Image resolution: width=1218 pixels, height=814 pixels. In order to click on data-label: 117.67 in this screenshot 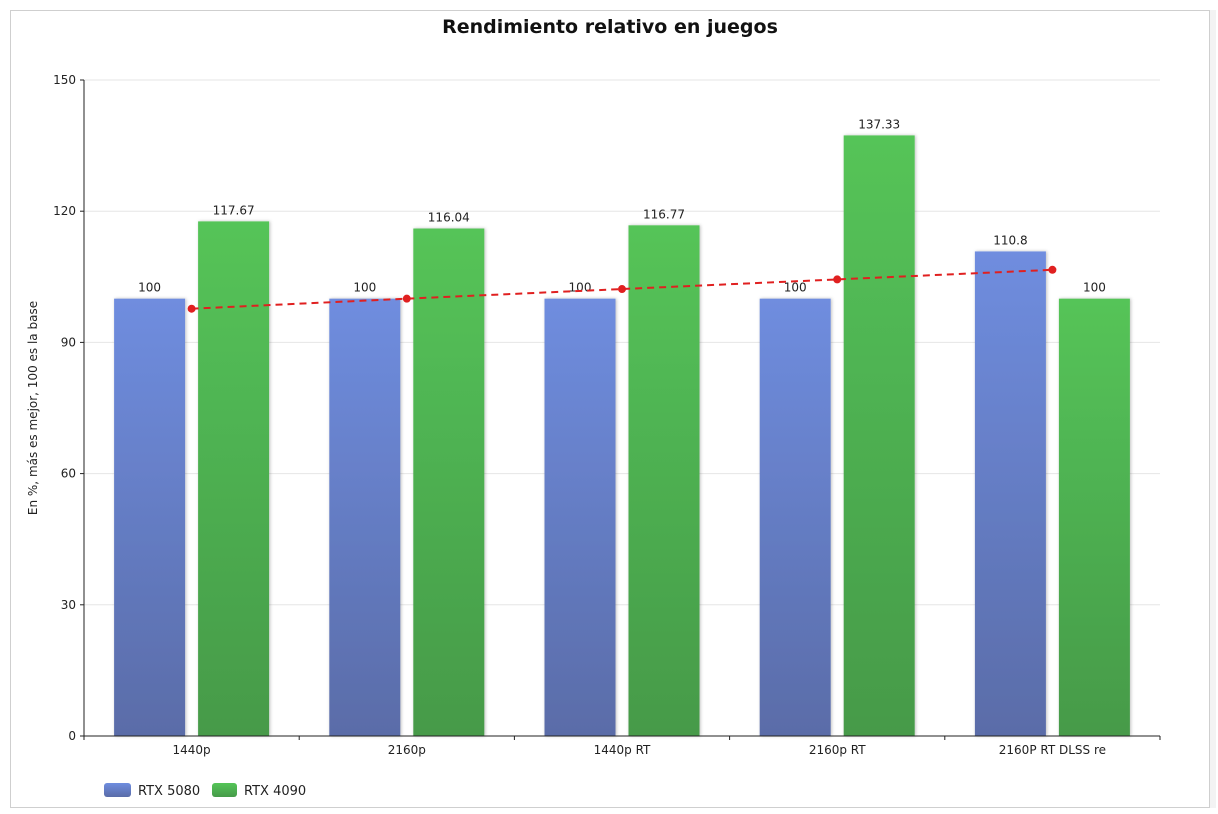, I will do `click(234, 210)`.